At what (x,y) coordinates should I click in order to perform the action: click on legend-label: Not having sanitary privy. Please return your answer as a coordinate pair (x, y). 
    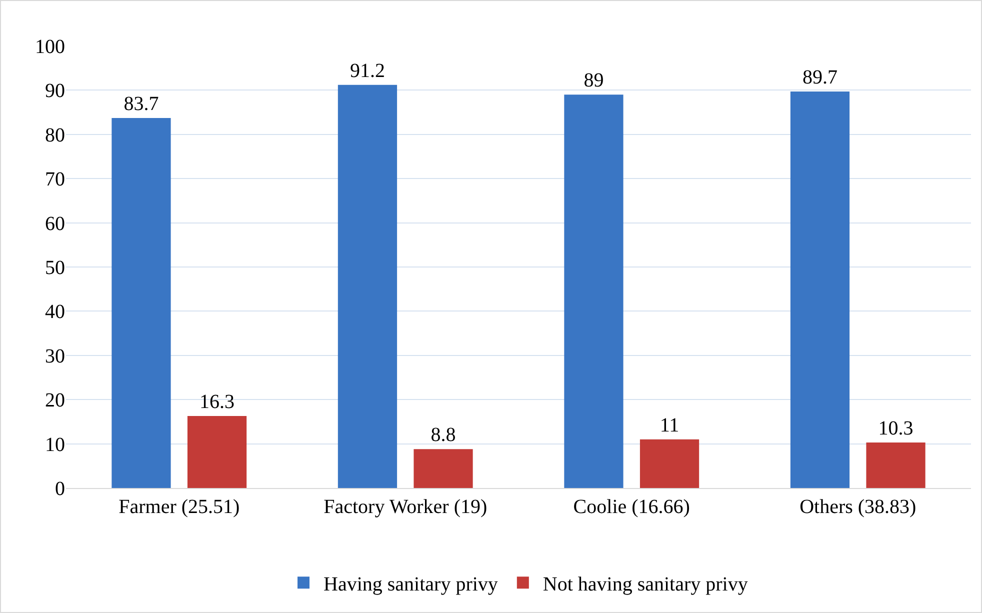
    Looking at the image, I should click on (645, 584).